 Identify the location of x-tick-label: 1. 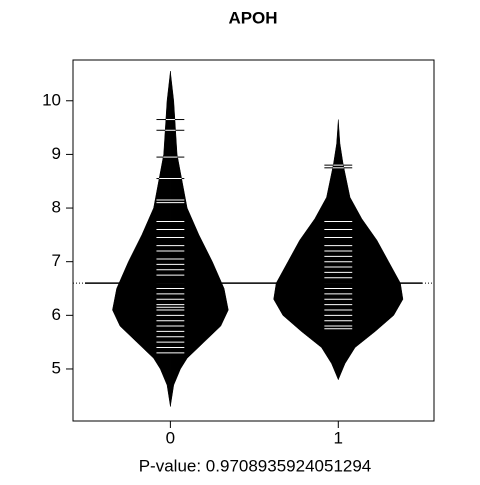
(338, 437).